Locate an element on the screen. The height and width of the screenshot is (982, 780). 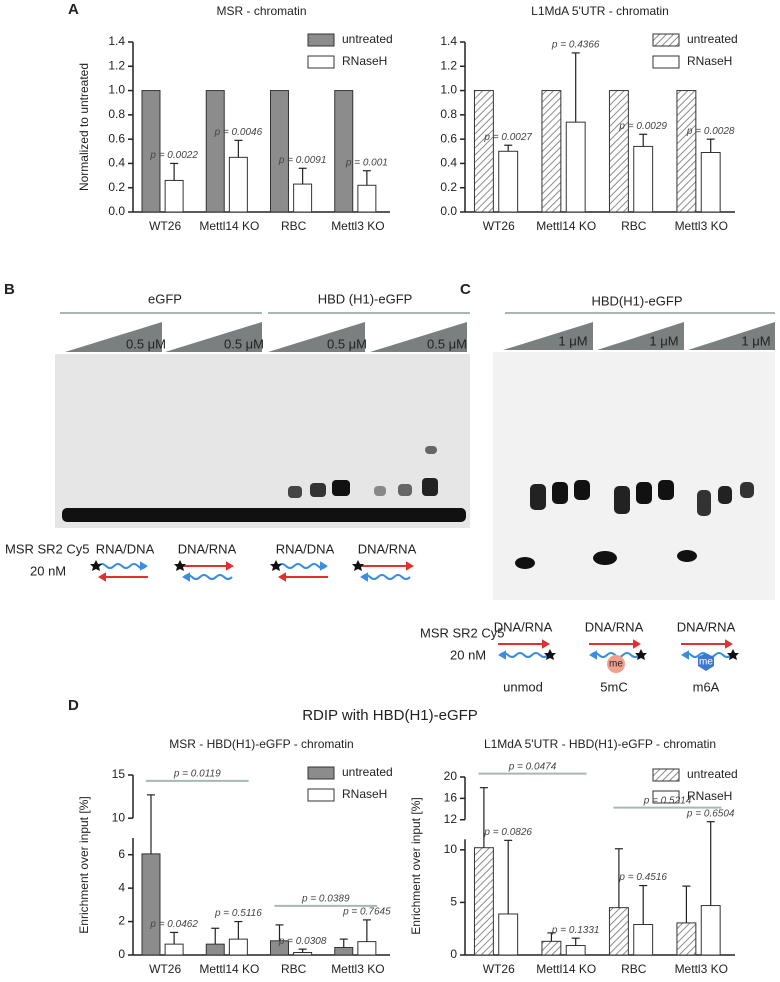
p-value: p = 0.1331 is located at coordinates (575, 930).